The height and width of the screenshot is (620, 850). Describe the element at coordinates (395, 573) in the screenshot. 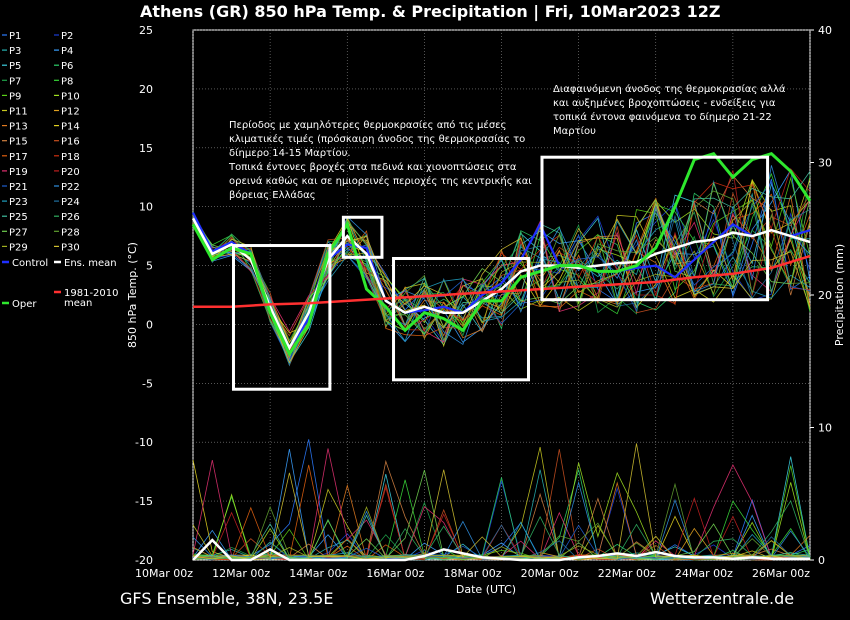

I see `x-tick-label: 16Mar 00z` at that location.